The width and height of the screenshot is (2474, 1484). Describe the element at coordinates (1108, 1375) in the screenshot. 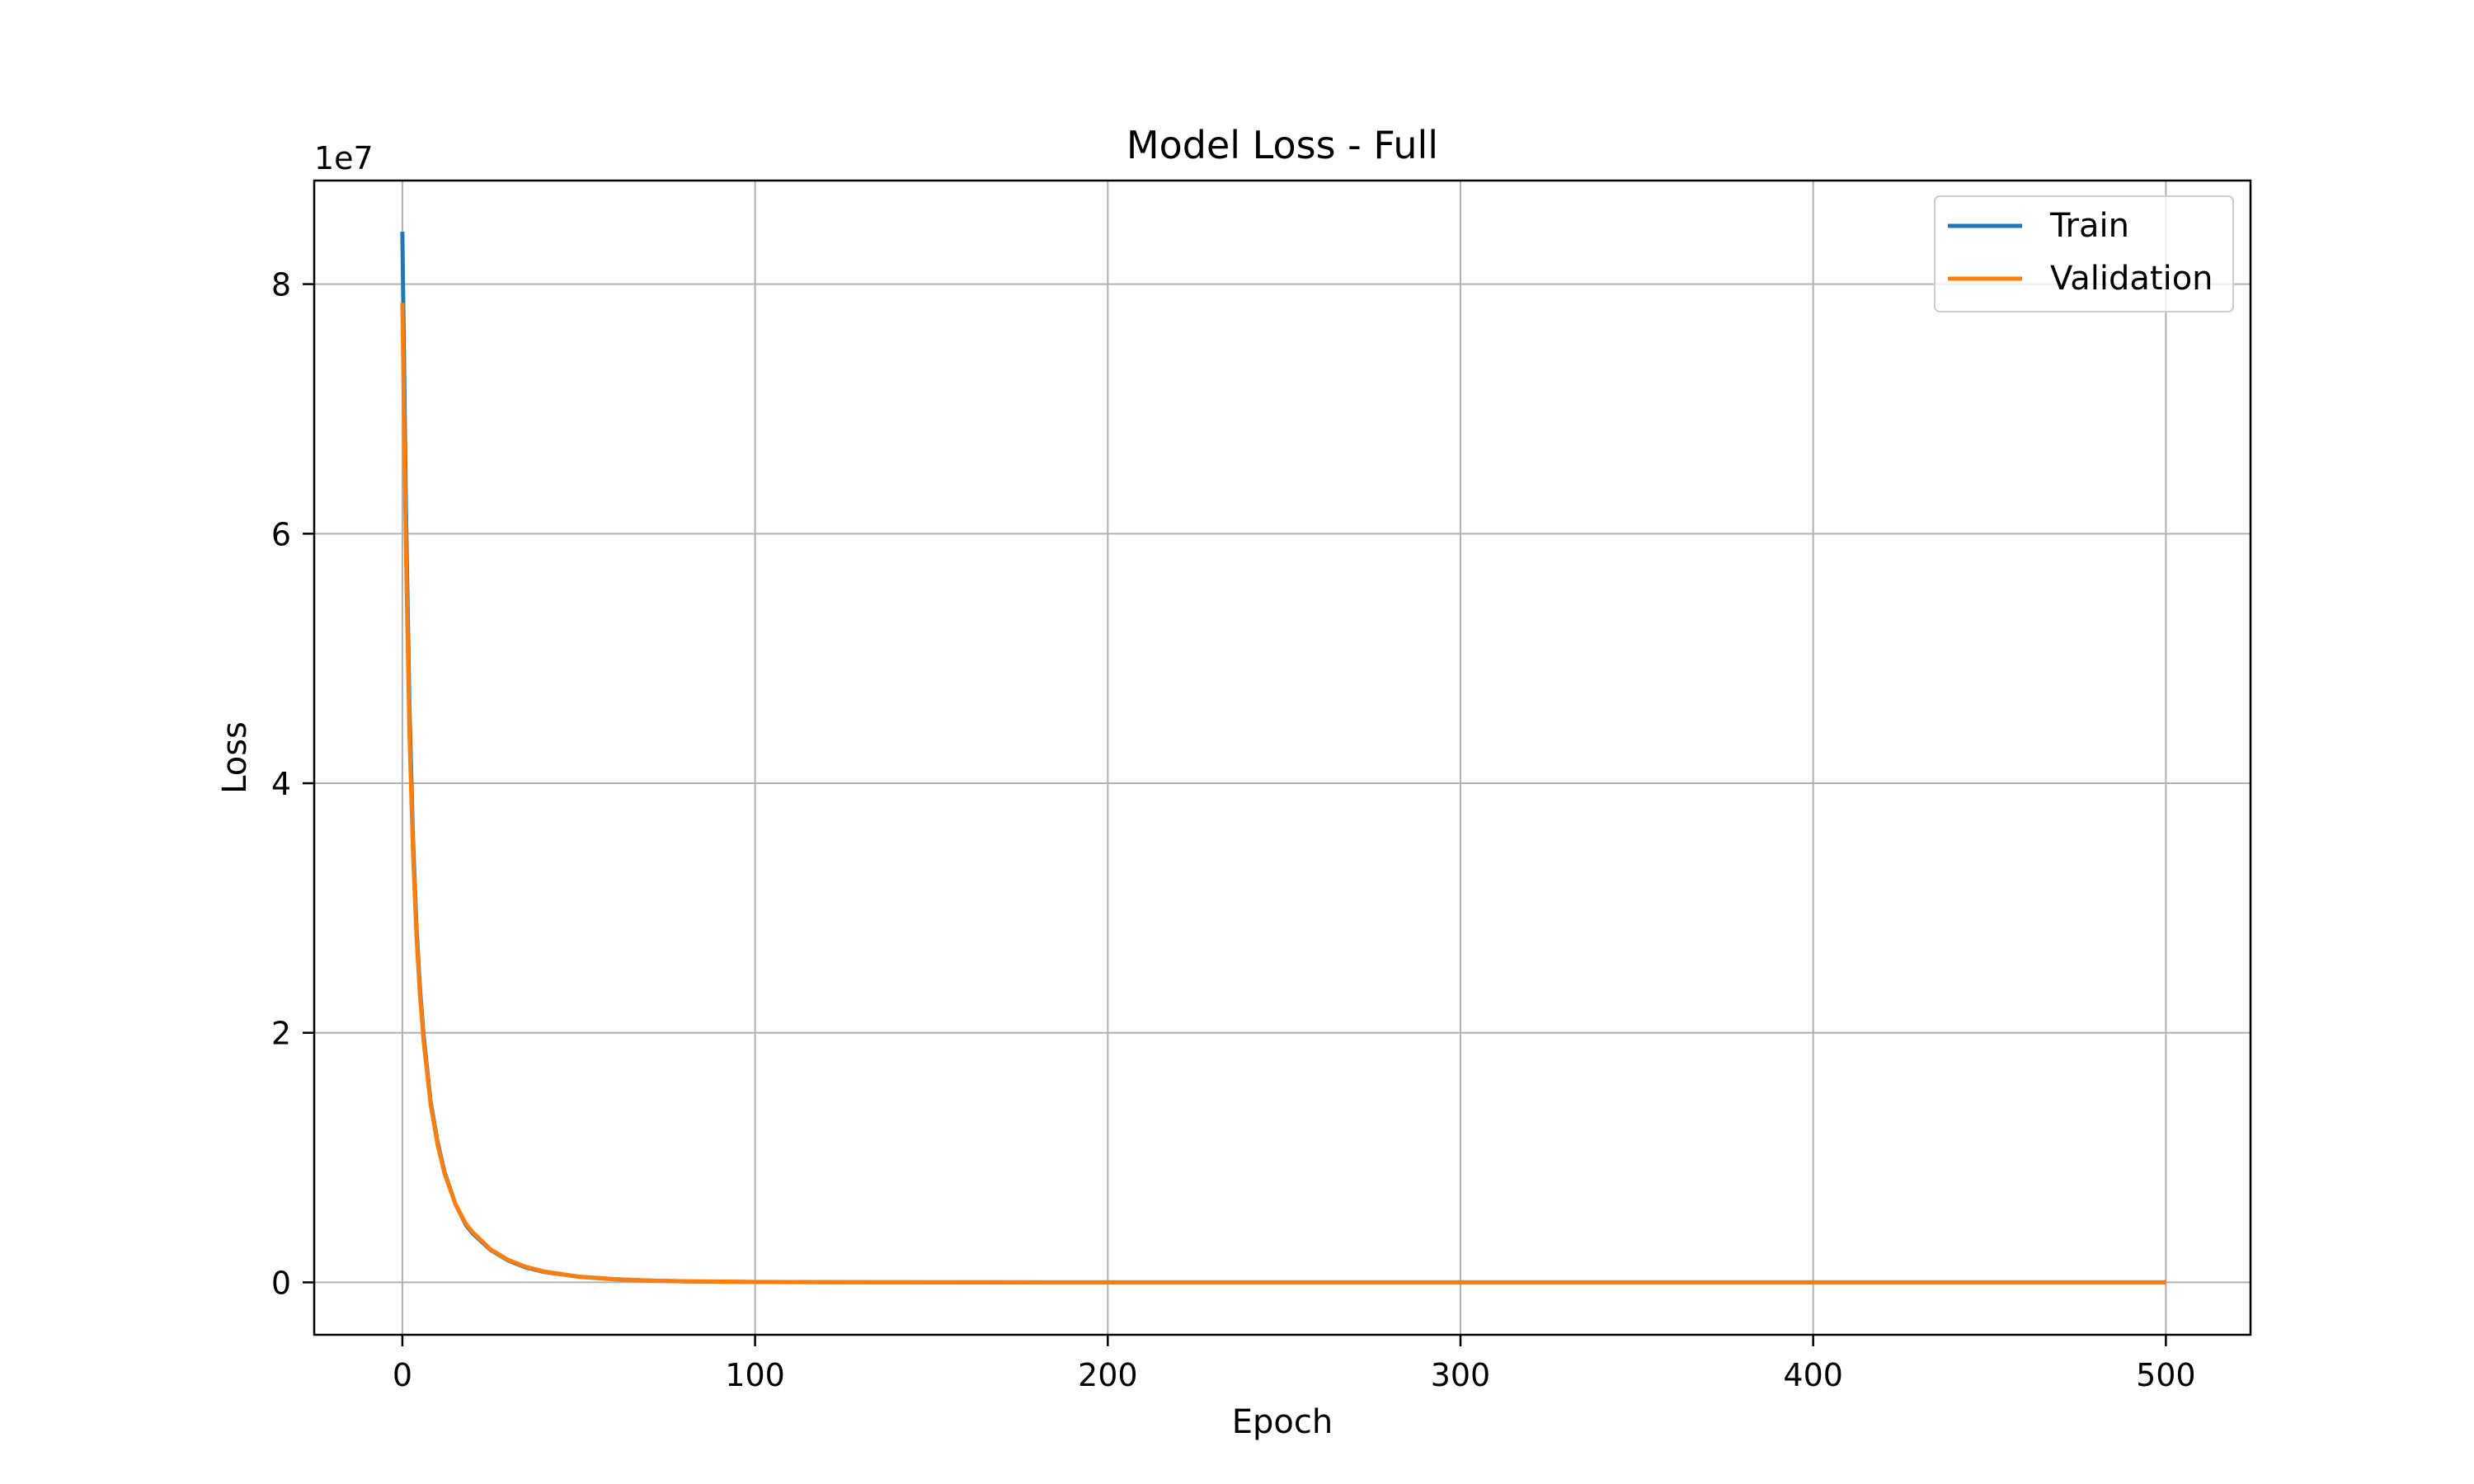

I see `x-tick-label: 200` at that location.